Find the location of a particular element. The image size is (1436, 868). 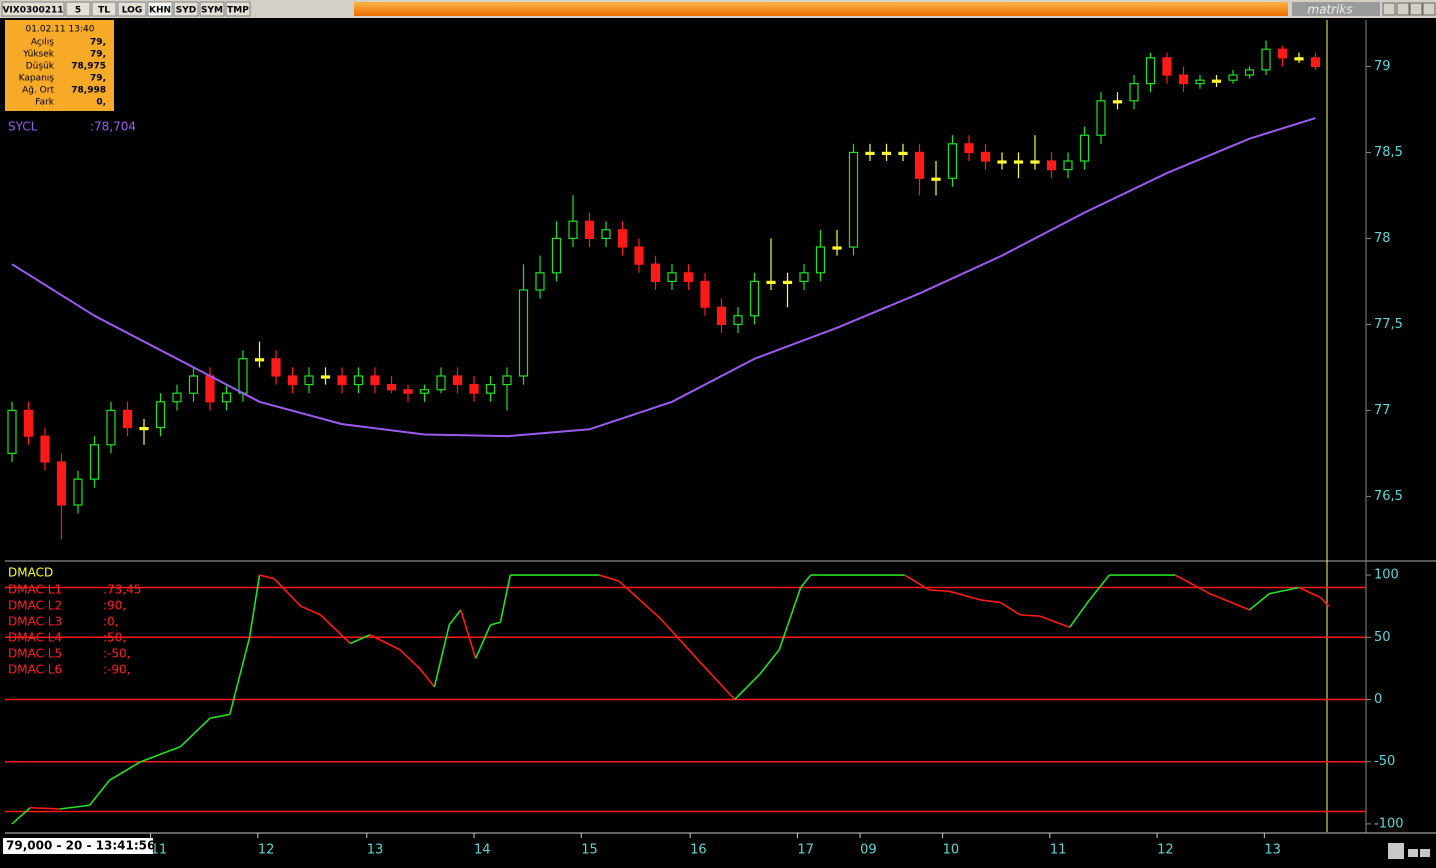

y-tick-label: 79 is located at coordinates (1382, 66).